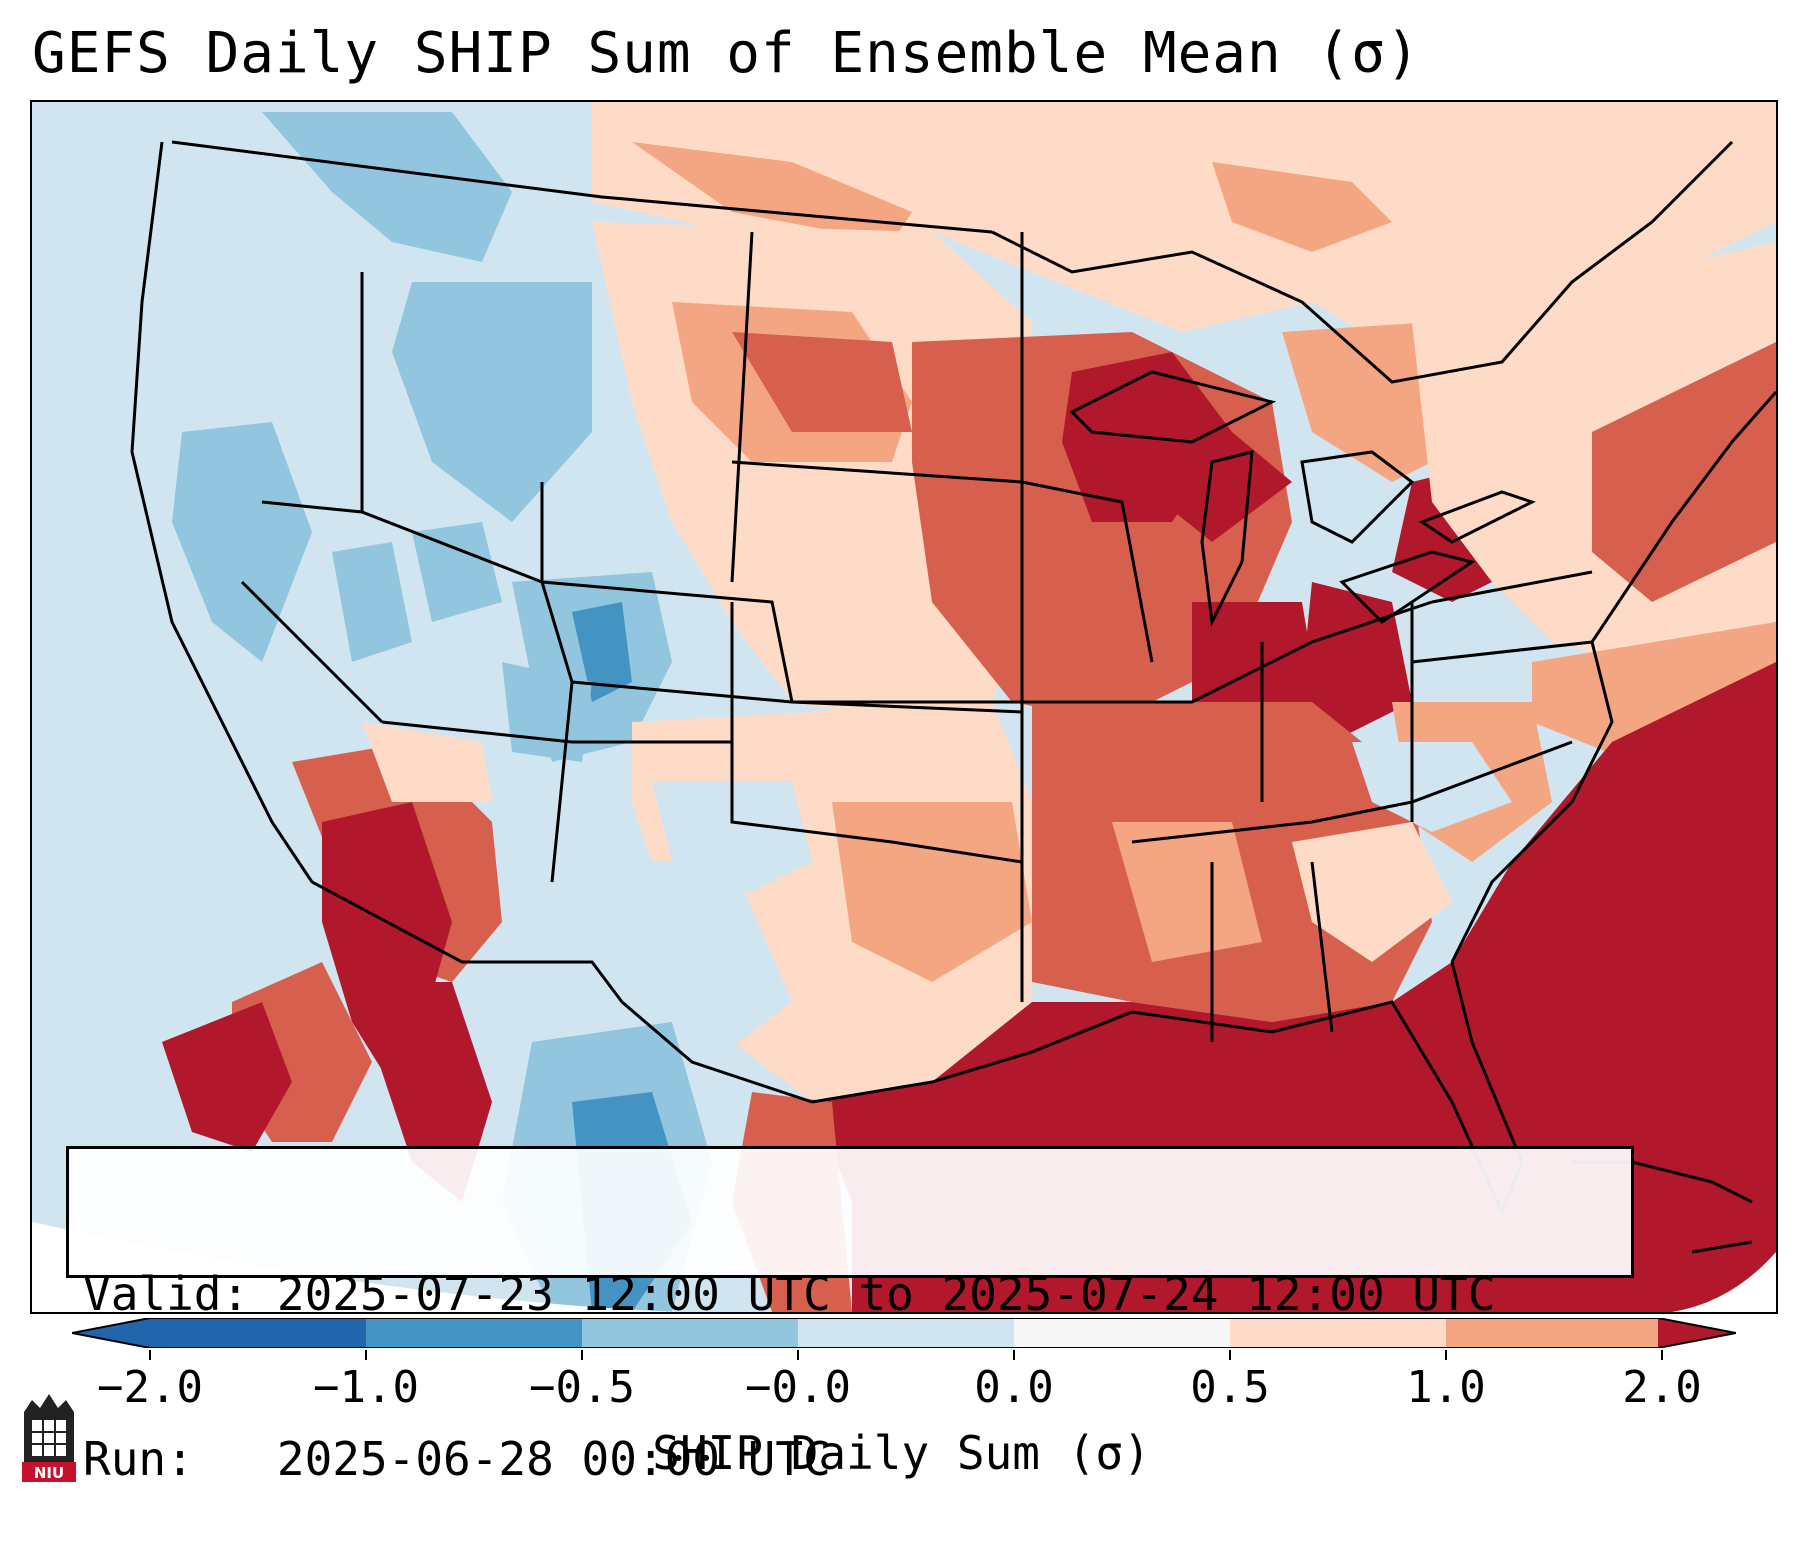 Image resolution: width=1803 pixels, height=1542 pixels. What do you see at coordinates (138, 1459) in the screenshot?
I see `run-label: Run:` at bounding box center [138, 1459].